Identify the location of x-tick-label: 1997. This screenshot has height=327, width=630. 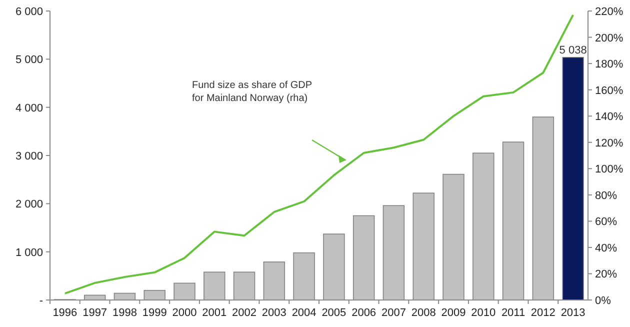
(95, 313).